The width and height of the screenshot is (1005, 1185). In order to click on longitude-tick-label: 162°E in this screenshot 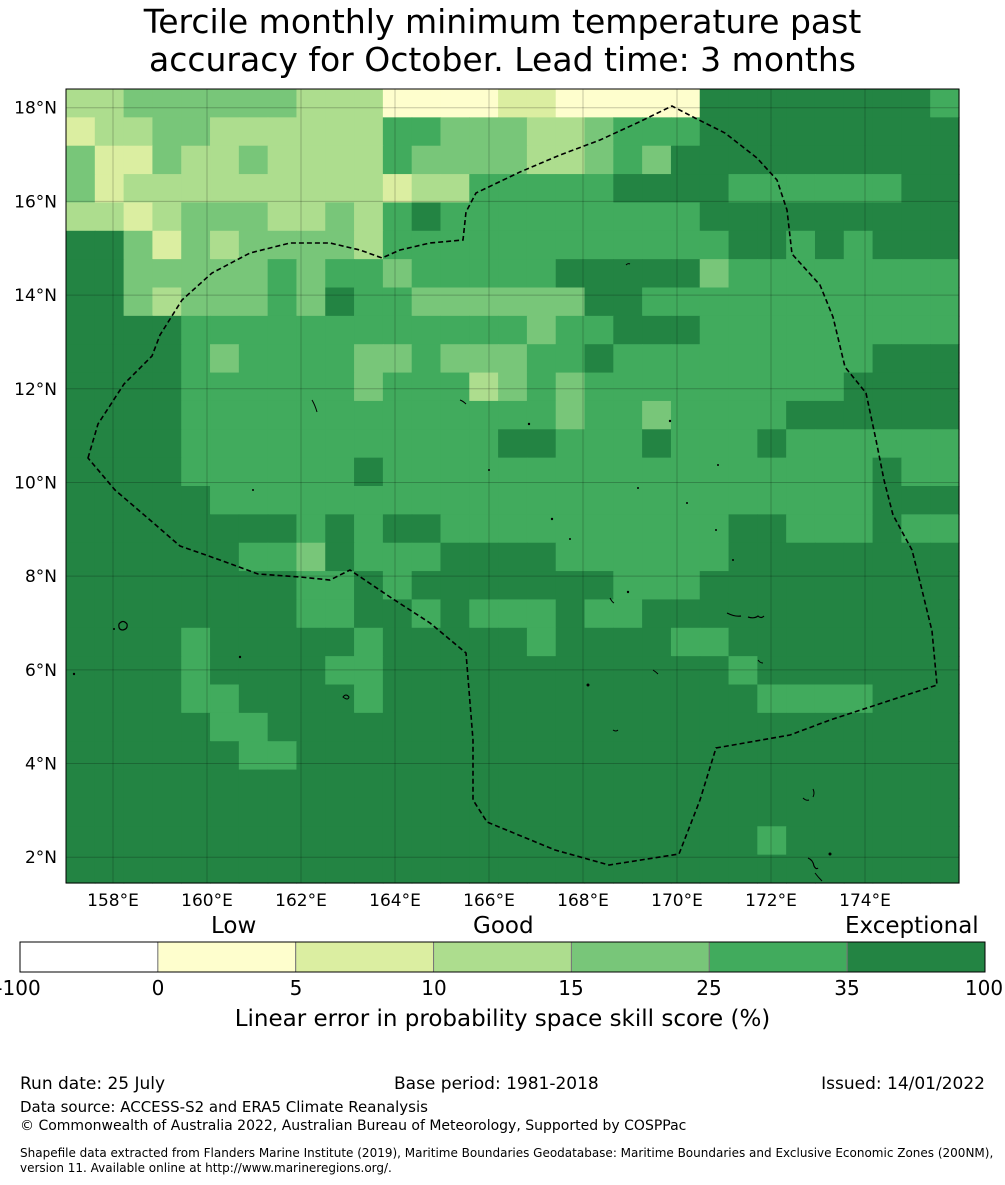, I will do `click(301, 901)`.